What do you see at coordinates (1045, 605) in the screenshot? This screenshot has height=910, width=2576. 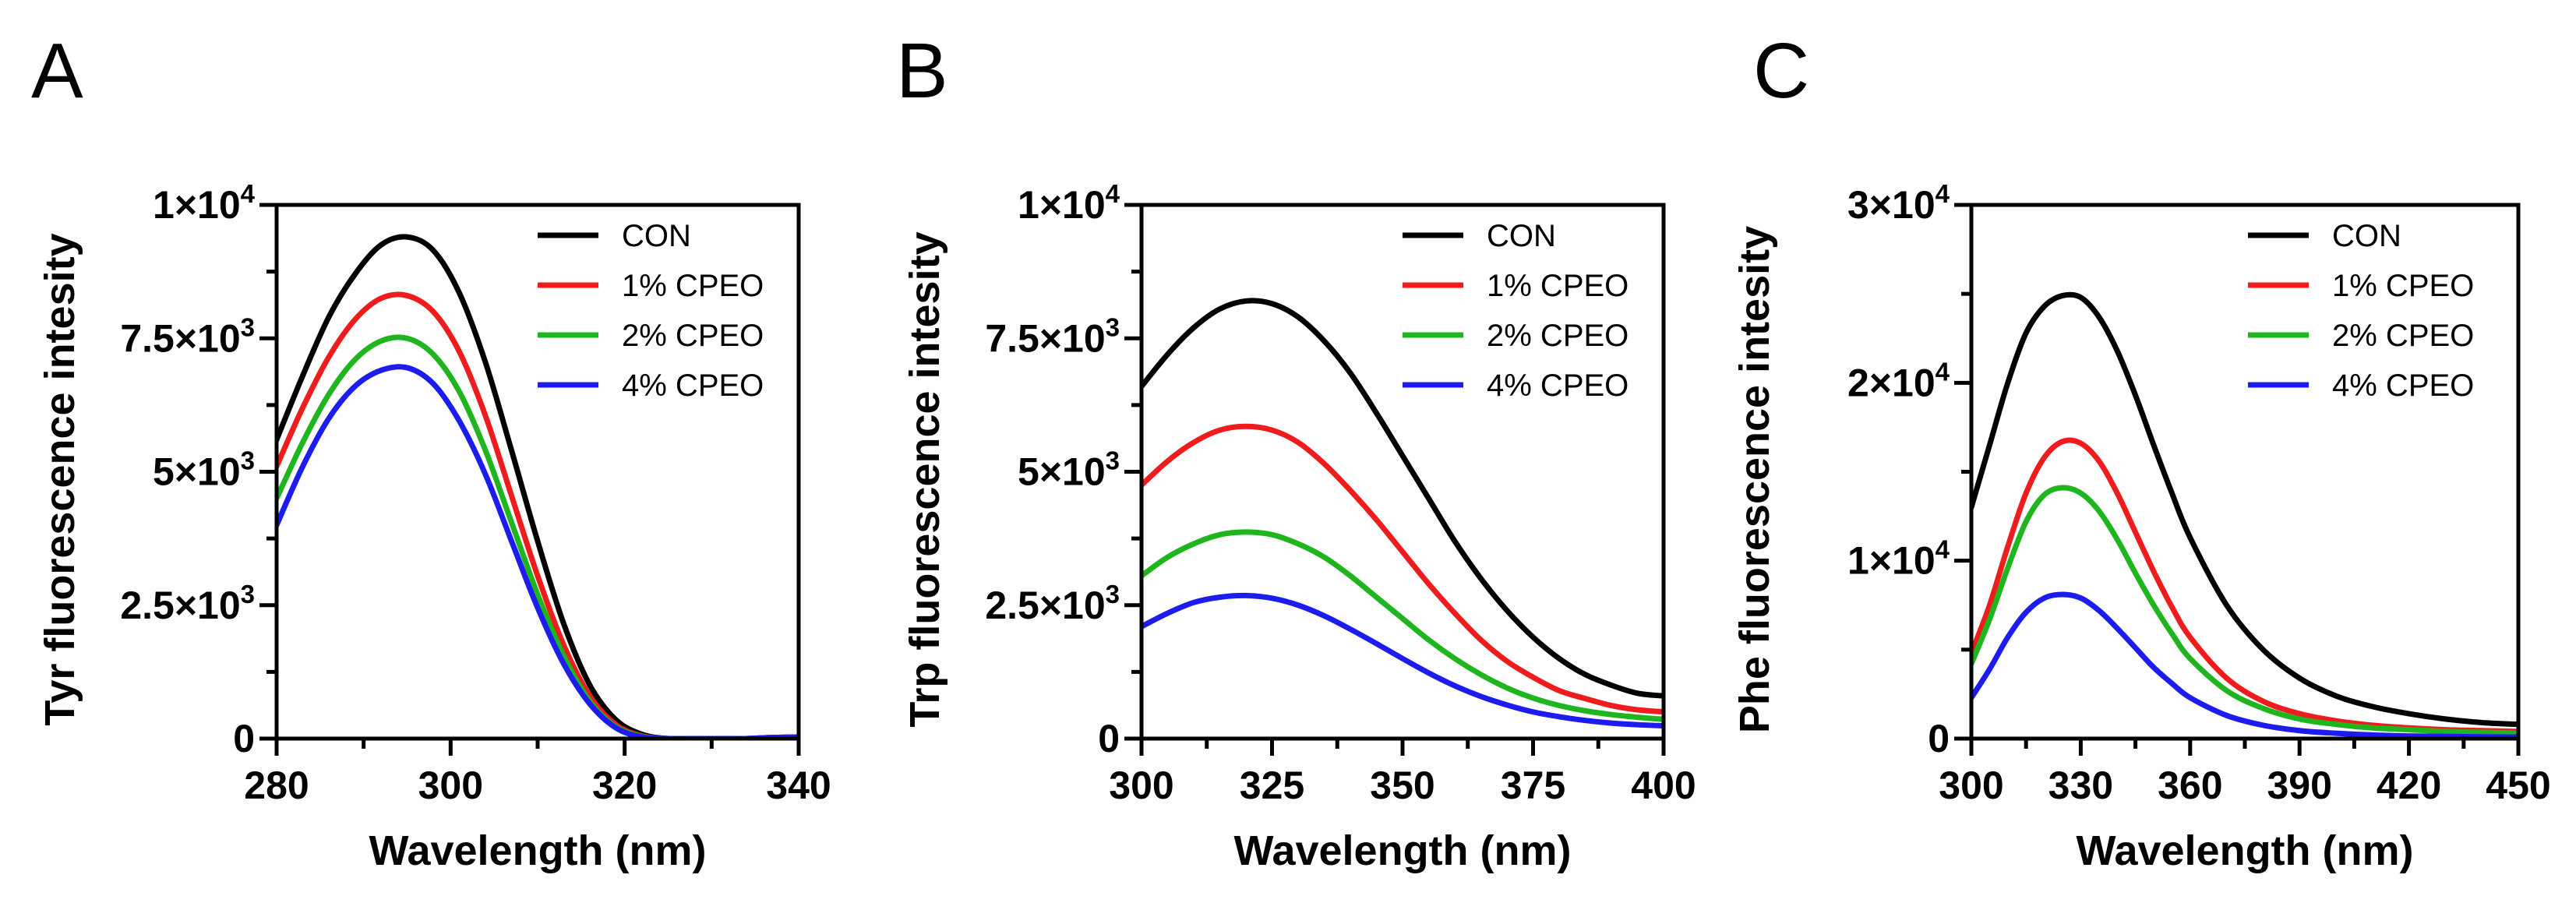 I see `panel-b-y-tick-label-base: 2.5×10` at bounding box center [1045, 605].